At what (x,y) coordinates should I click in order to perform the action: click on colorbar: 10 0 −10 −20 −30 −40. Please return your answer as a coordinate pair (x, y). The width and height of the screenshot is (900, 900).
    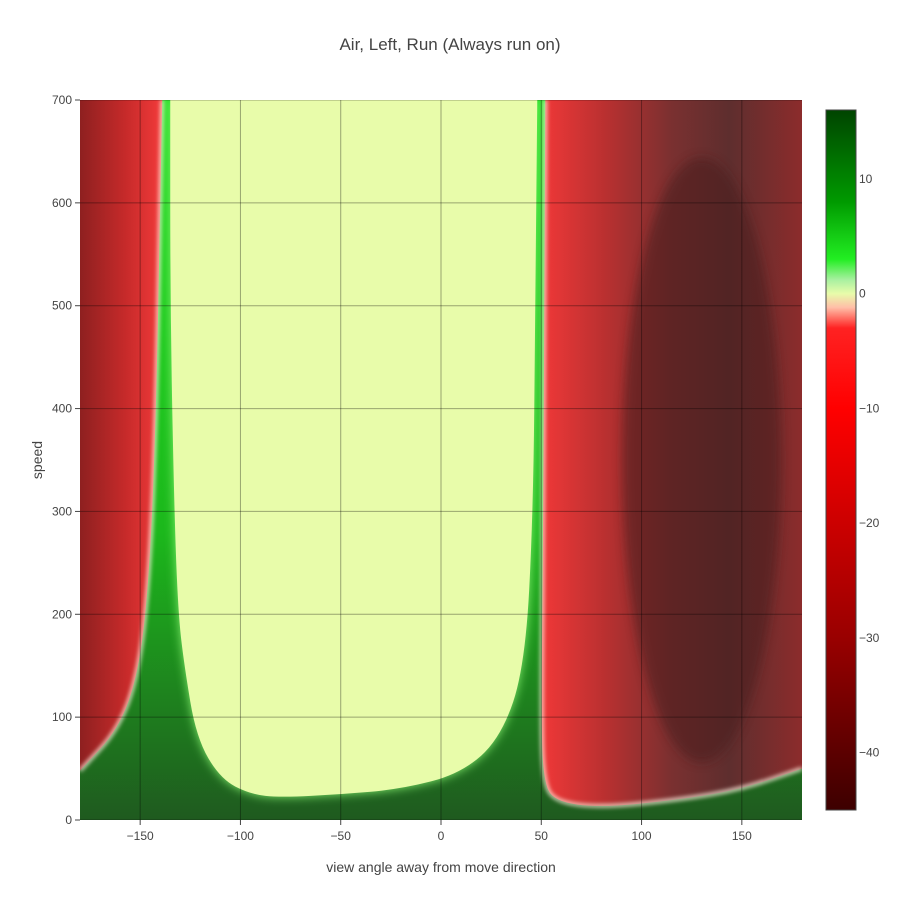
    Looking at the image, I should click on (852, 460).